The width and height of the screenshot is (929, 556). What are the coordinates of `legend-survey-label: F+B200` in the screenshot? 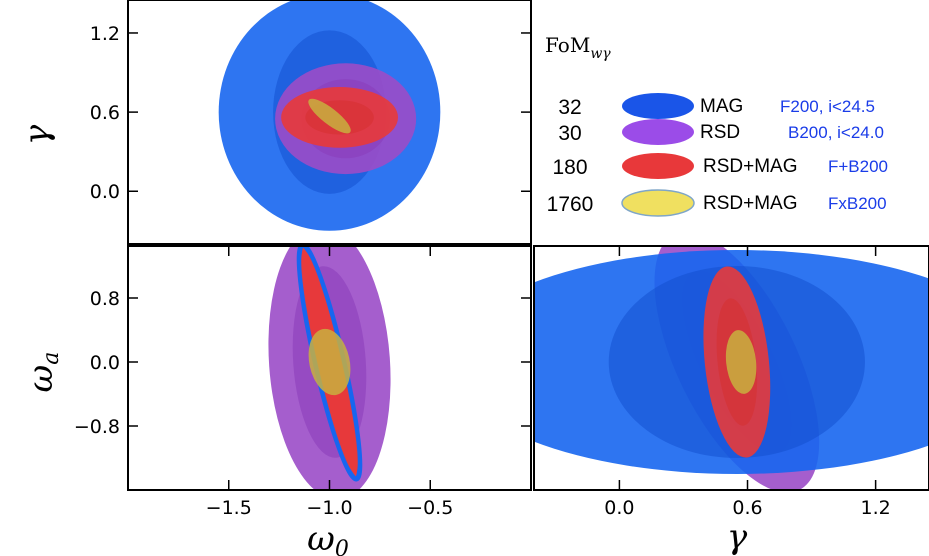 It's located at (858, 166).